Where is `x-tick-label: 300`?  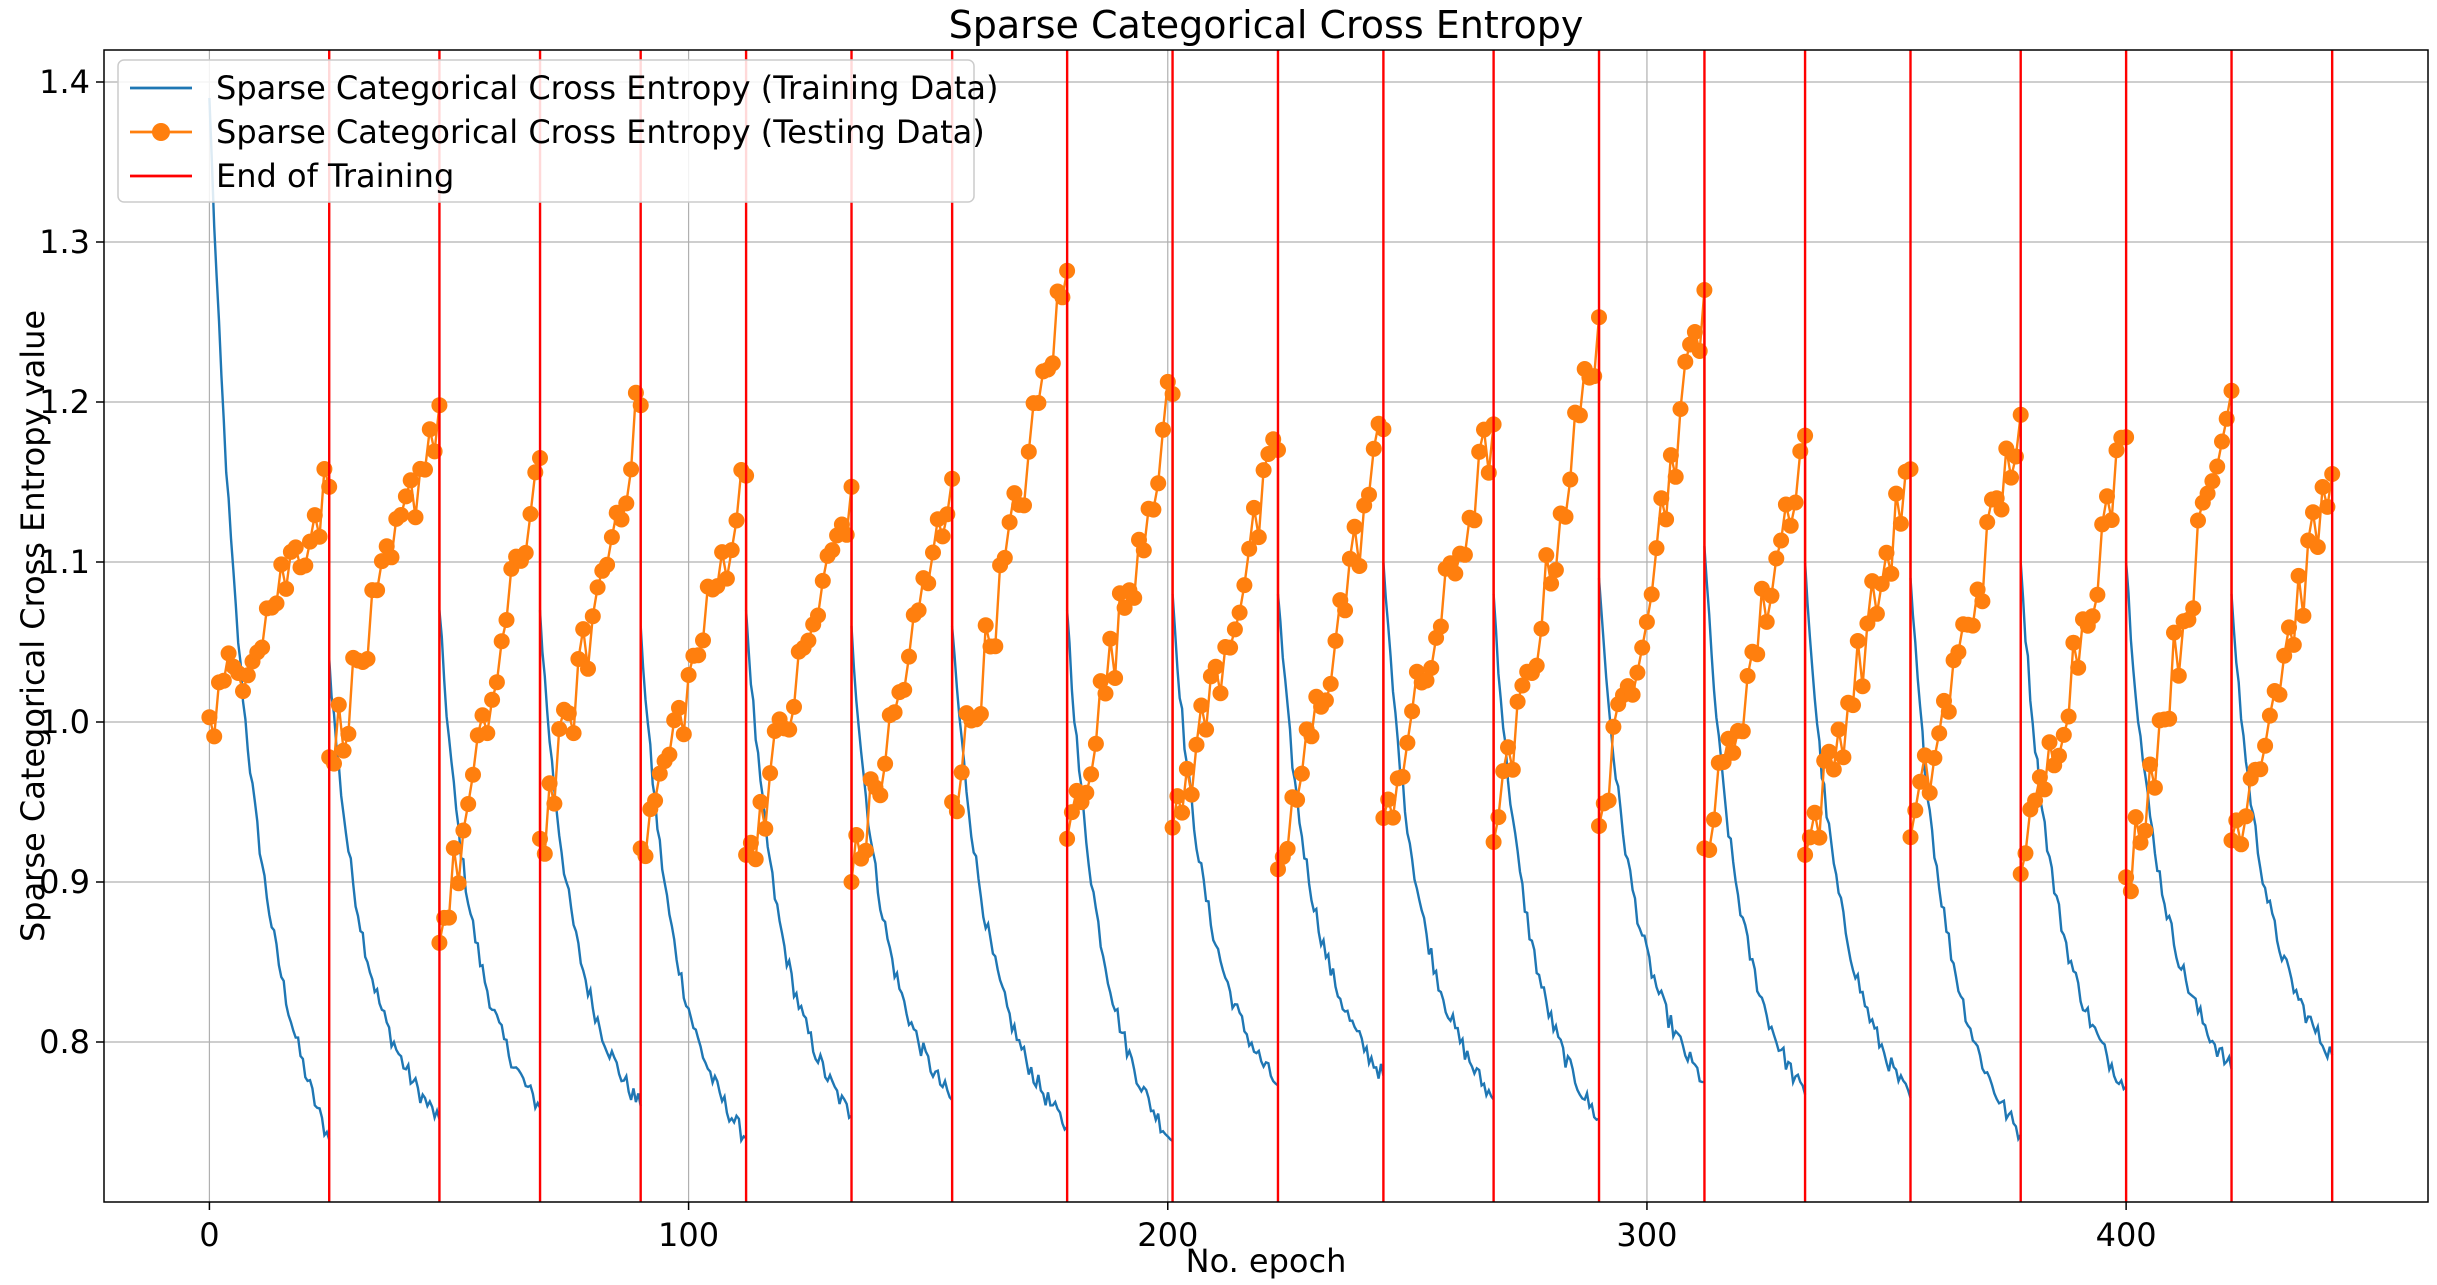 x-tick-label: 300 is located at coordinates (1646, 1235).